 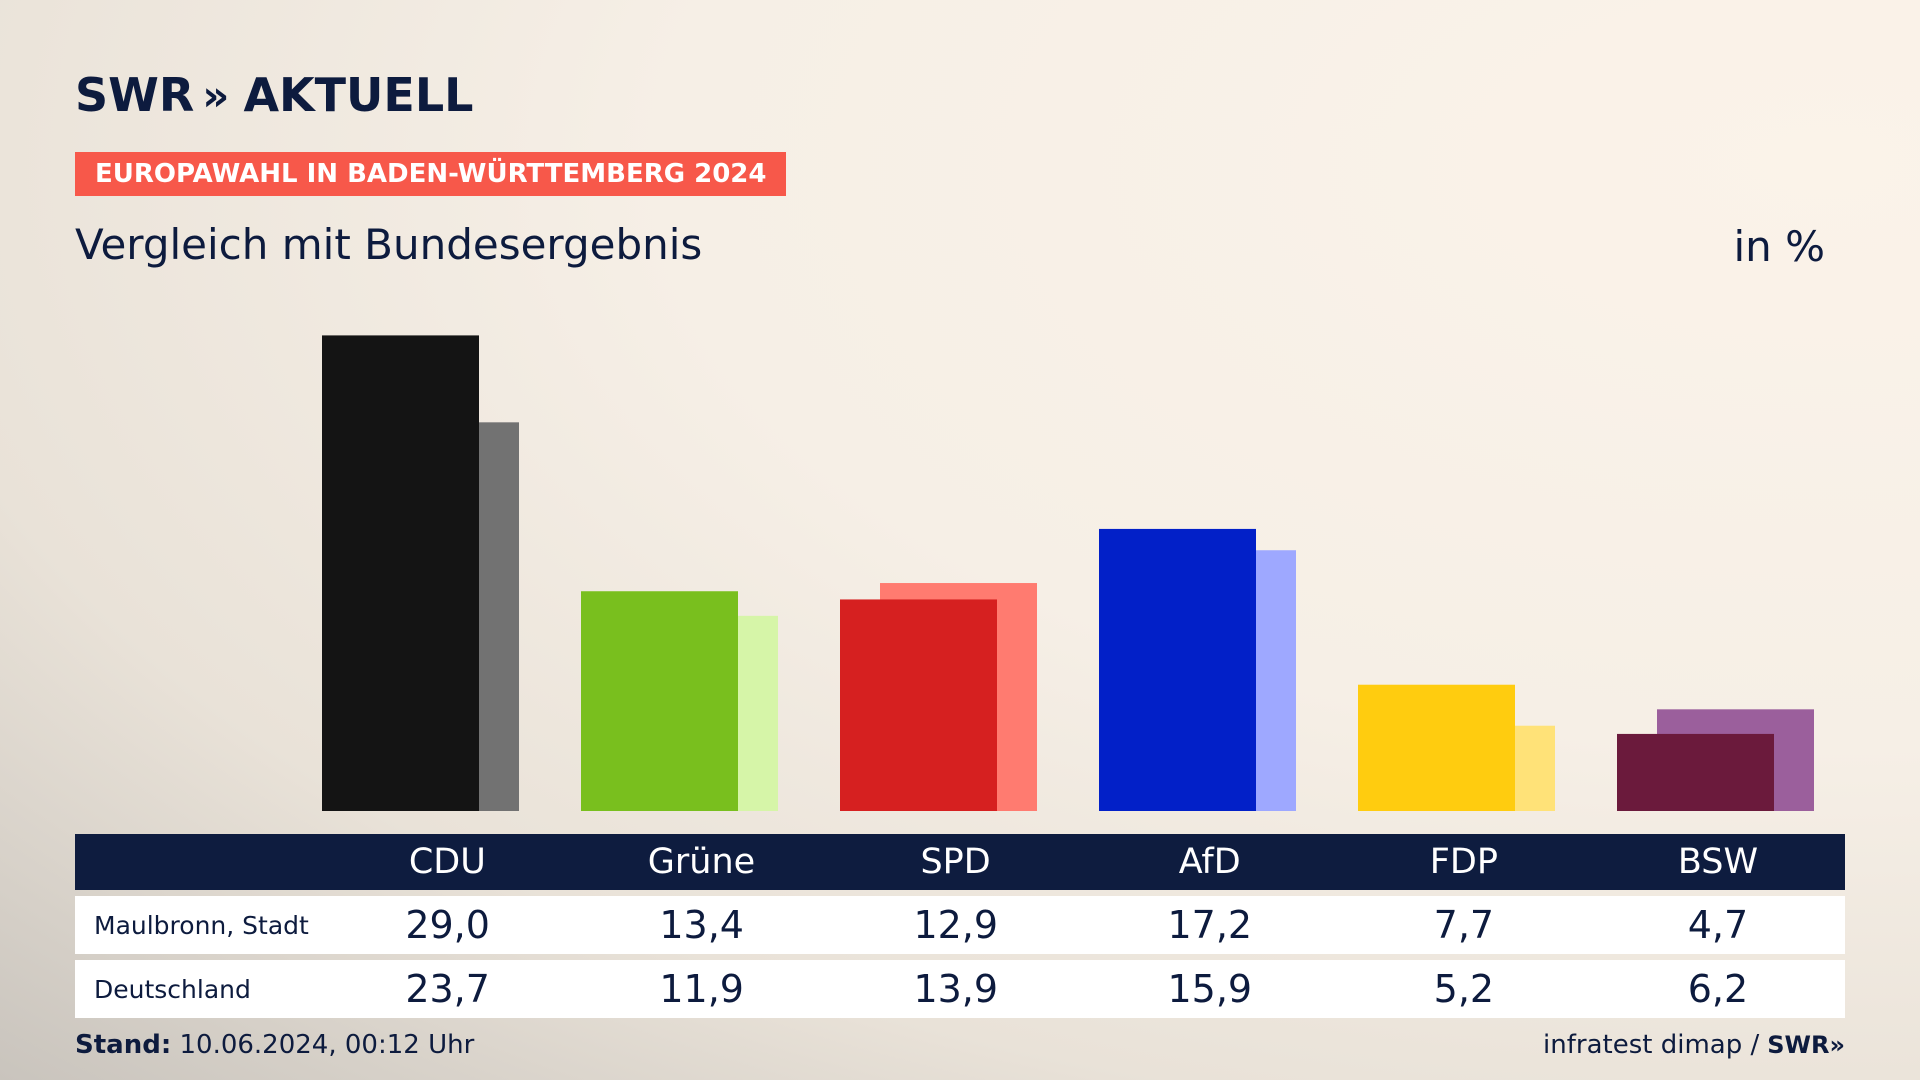 I want to click on table-header: CDU Grüne SPD AfD FDP BSW, so click(x=960, y=862).